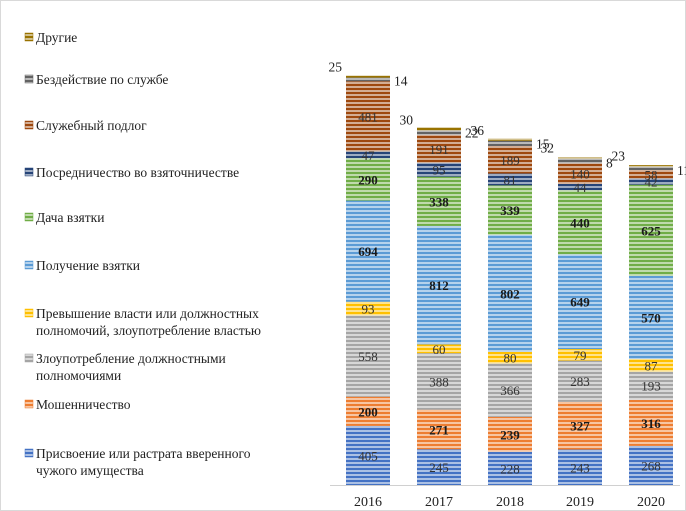  I want to click on data-label: 570, so click(651, 317).